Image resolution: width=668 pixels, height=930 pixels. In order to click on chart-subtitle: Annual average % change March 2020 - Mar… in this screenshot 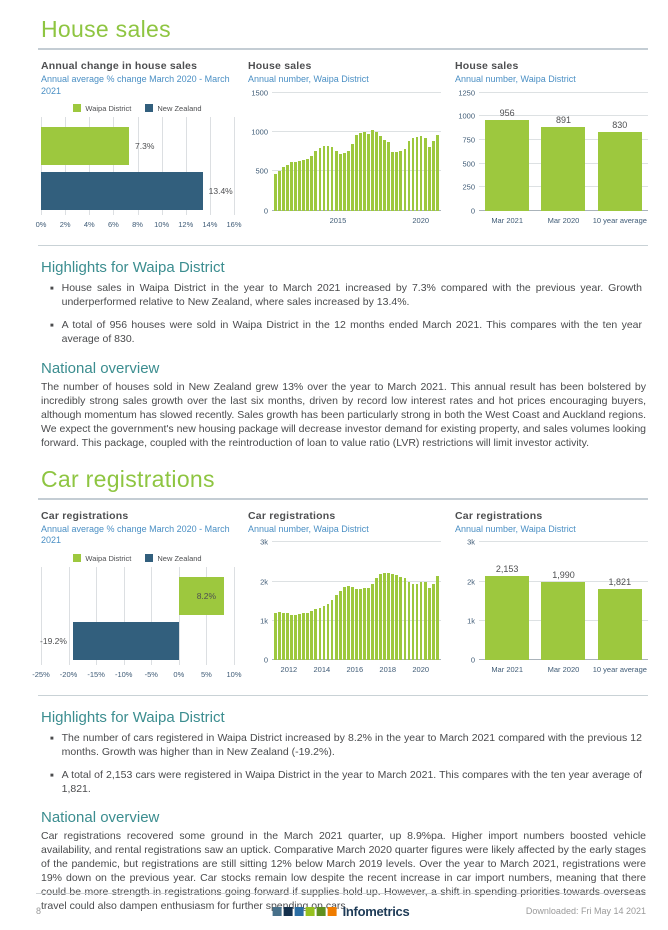, I will do `click(135, 85)`.